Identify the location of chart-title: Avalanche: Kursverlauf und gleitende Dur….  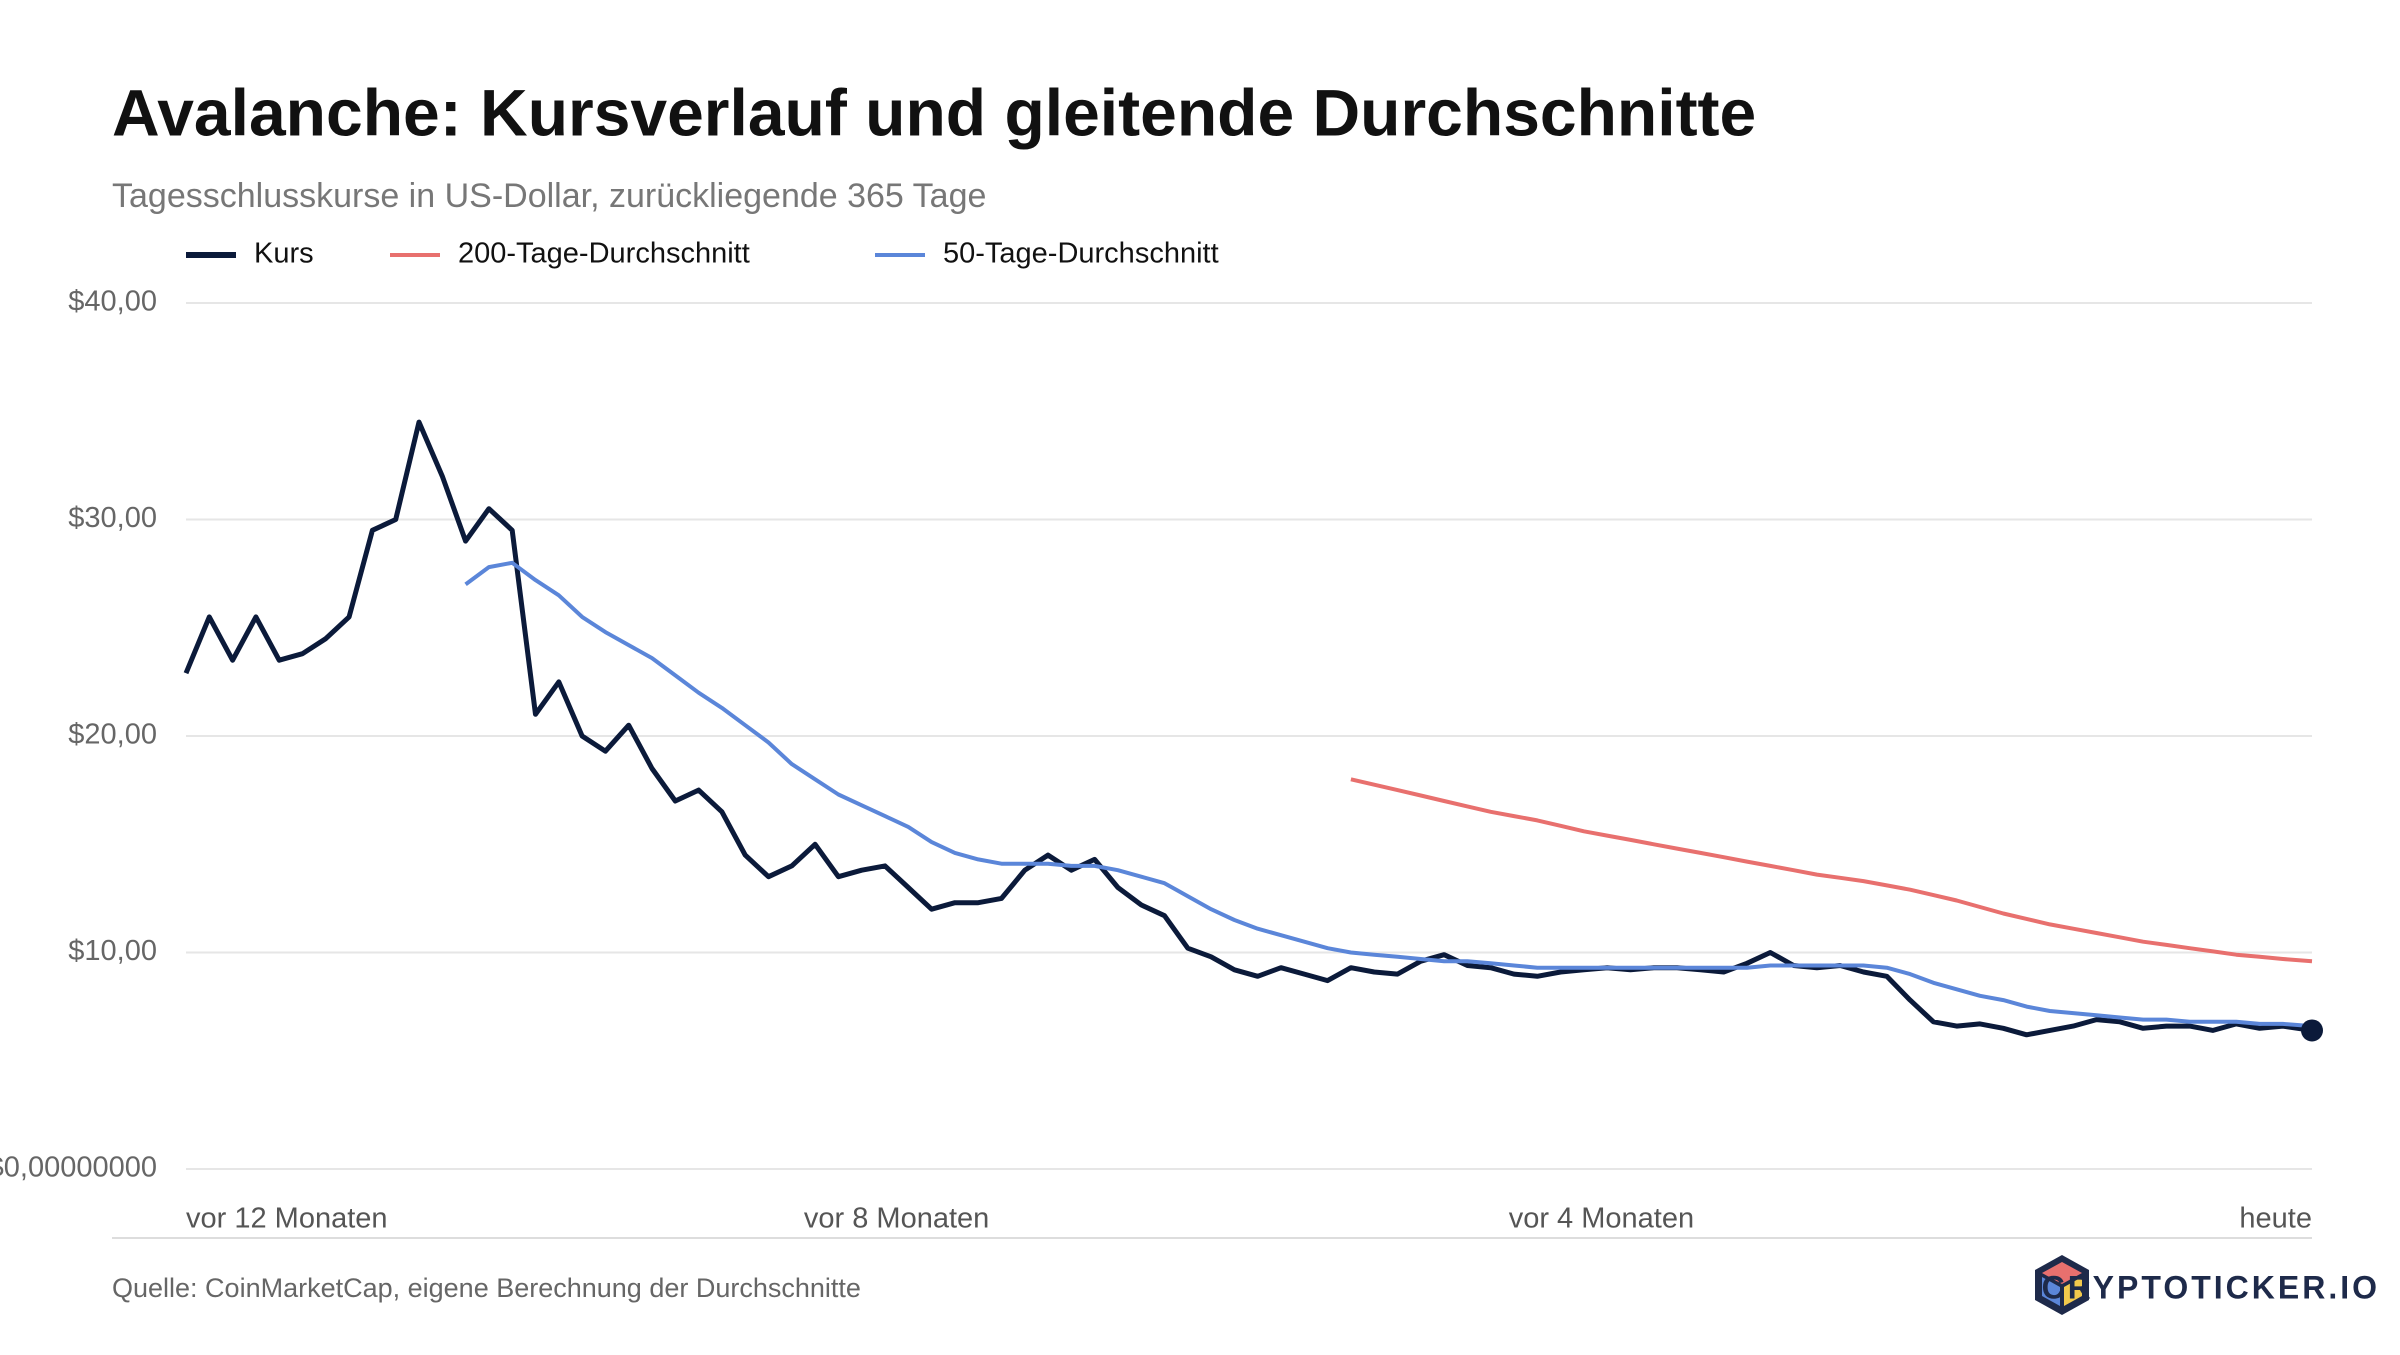
(934, 112).